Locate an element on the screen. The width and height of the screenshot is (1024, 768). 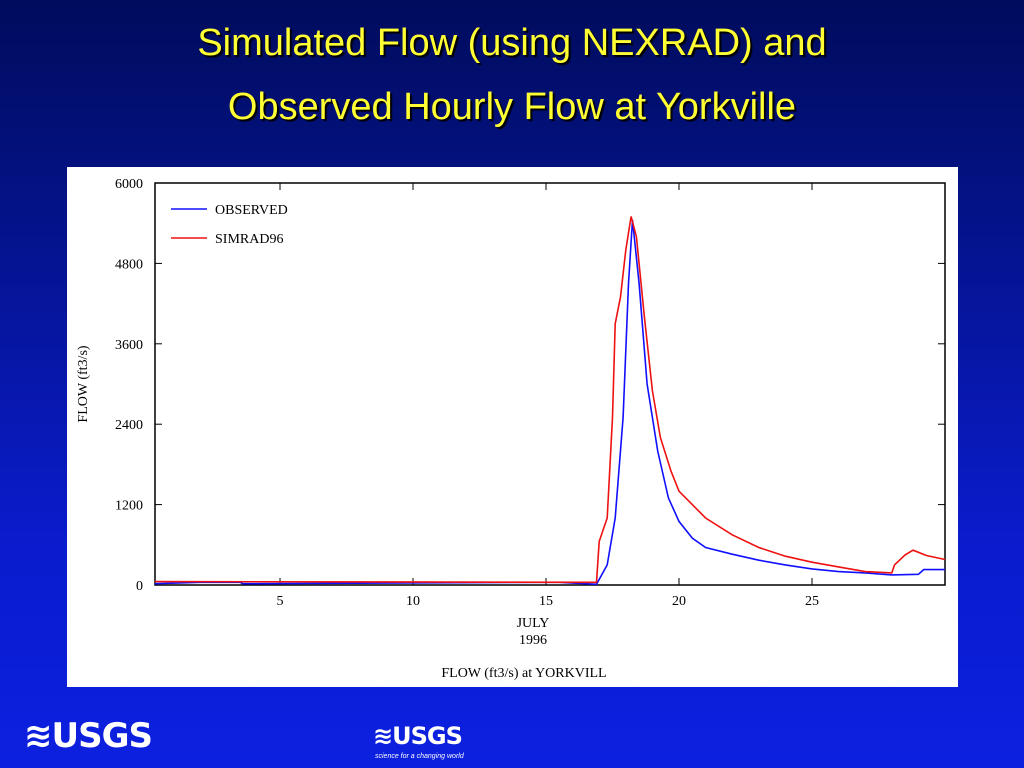
x-tick-label: 25 is located at coordinates (812, 601).